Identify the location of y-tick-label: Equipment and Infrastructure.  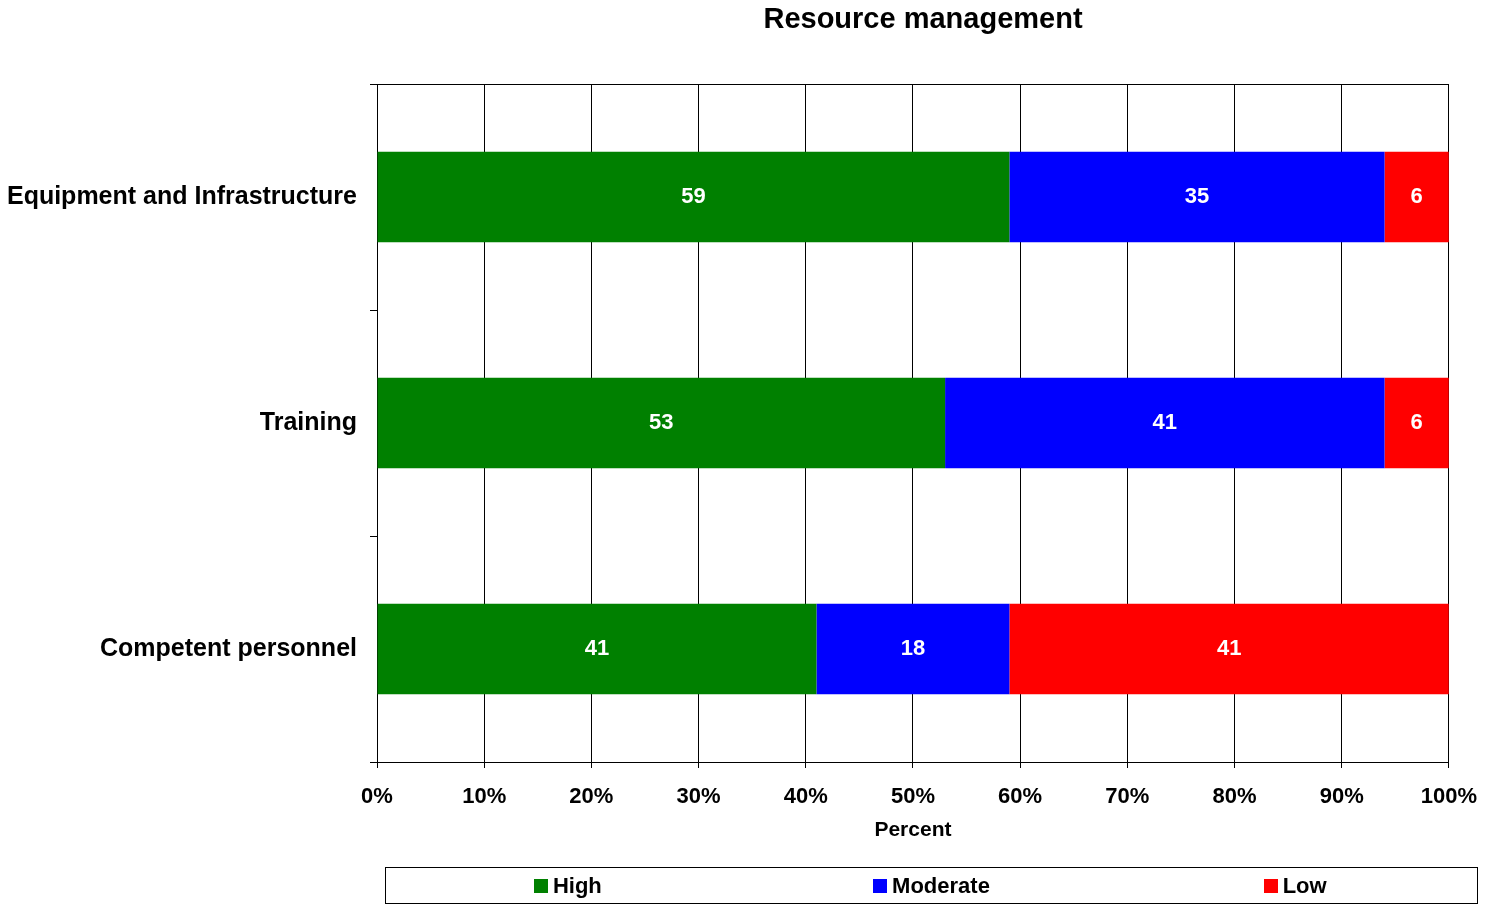
(182, 194).